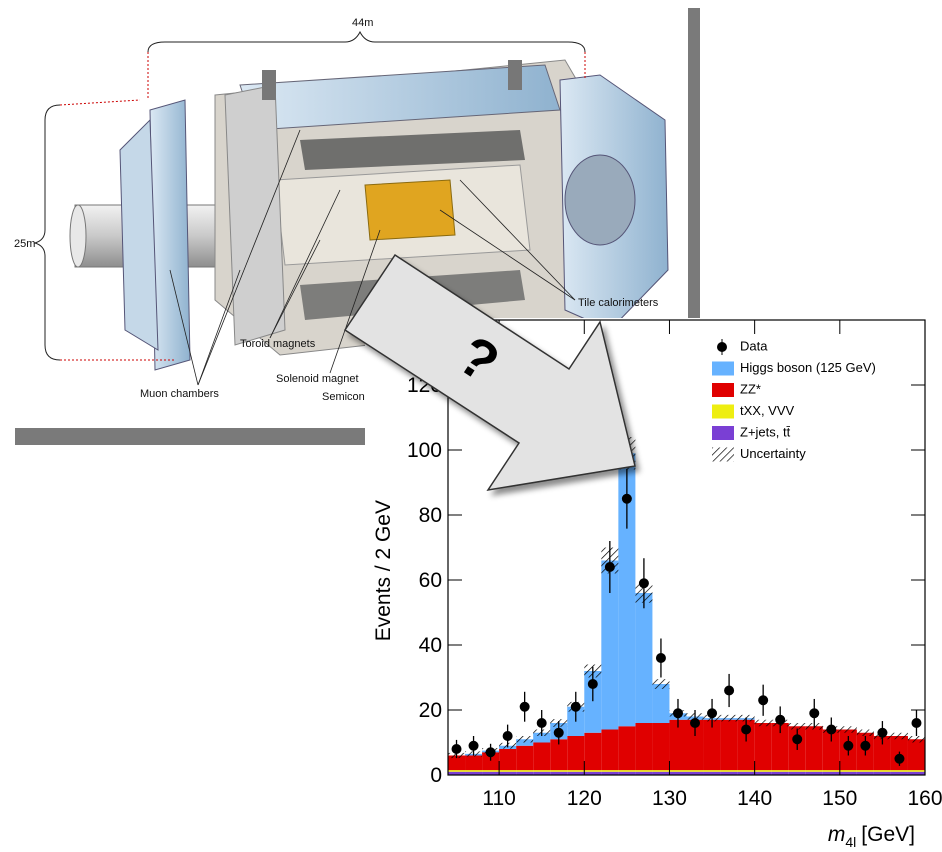  Describe the element at coordinates (767, 410) in the screenshot. I see `legend-label: tXX, VVV` at that location.